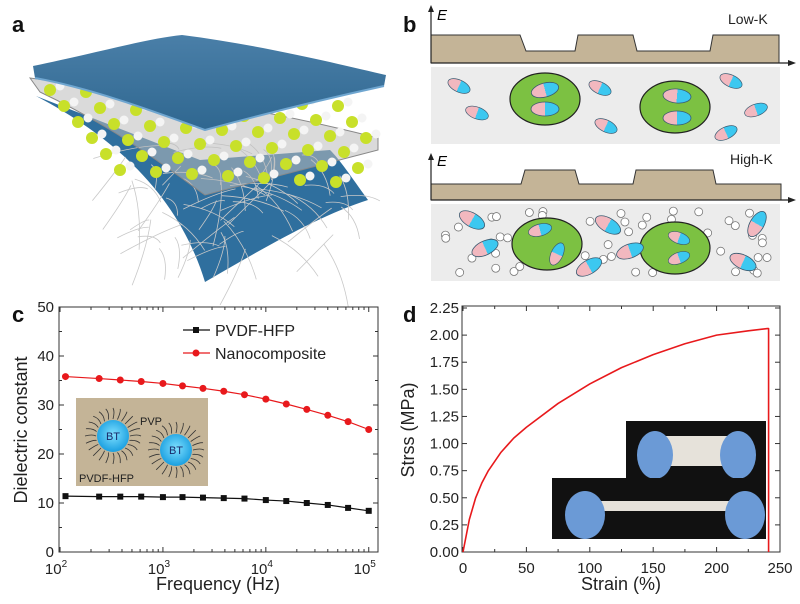 The width and height of the screenshot is (800, 604). I want to click on y-tick-label: 0.50, so click(444, 498).